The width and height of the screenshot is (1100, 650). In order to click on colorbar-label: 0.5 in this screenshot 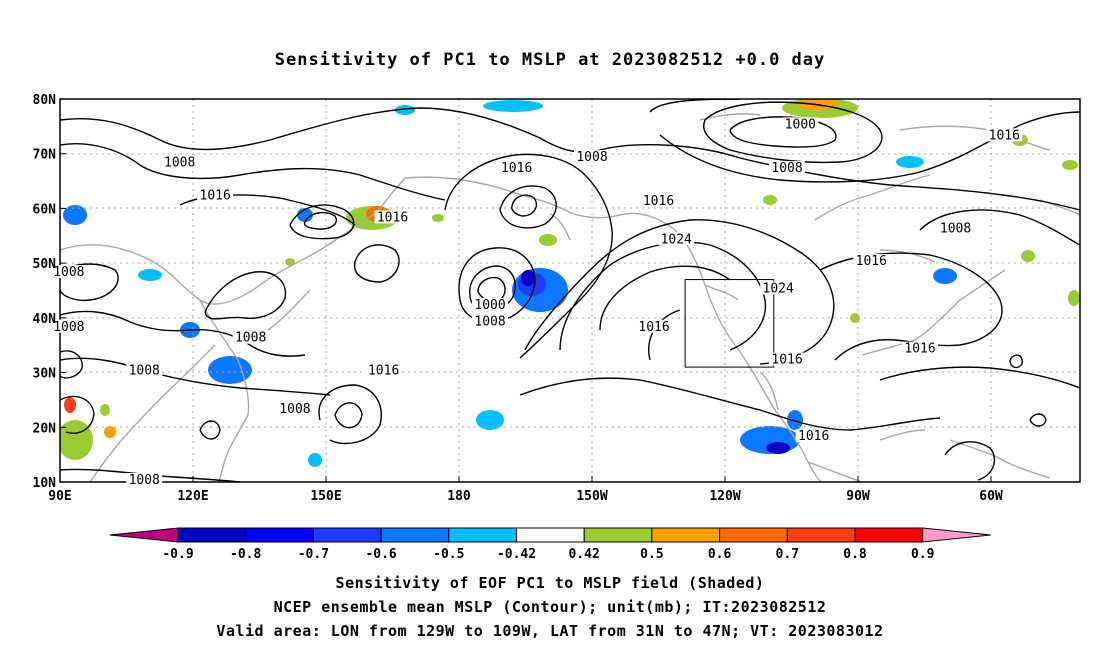, I will do `click(651, 554)`.